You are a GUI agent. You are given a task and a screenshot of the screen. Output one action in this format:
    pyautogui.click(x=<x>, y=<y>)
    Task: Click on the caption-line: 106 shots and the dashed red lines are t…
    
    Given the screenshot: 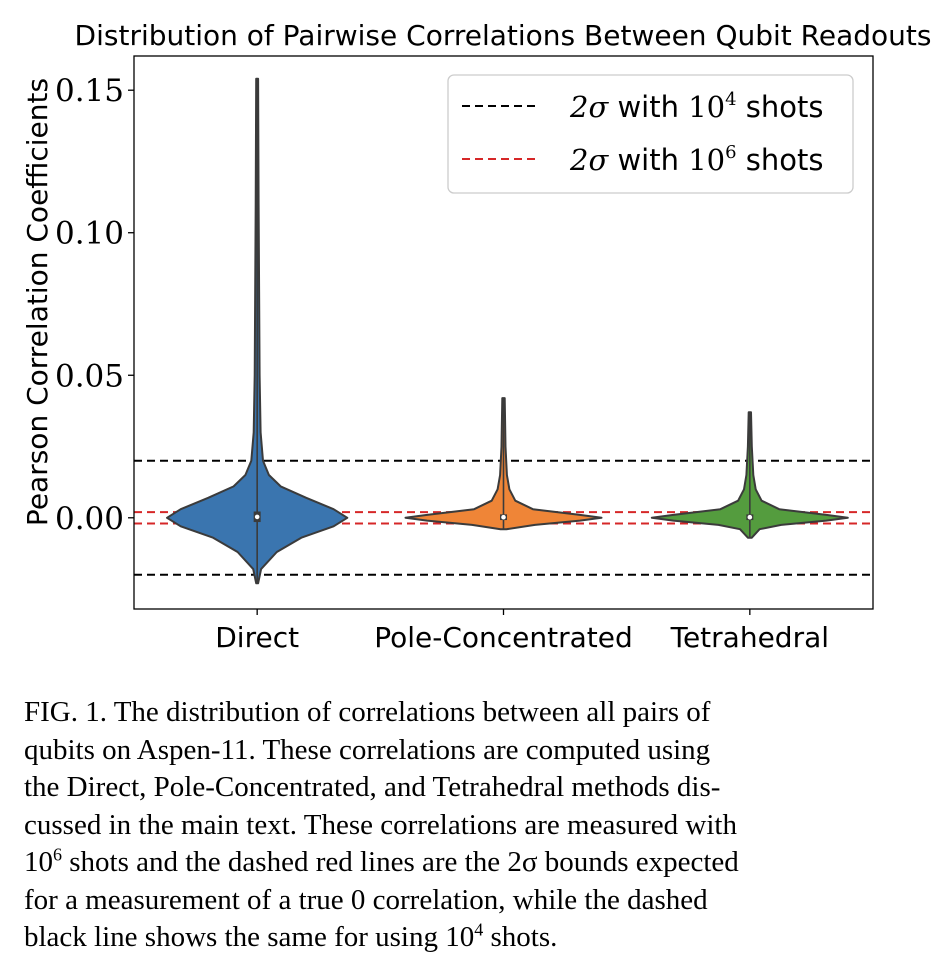 What is the action you would take?
    pyautogui.click(x=381, y=861)
    